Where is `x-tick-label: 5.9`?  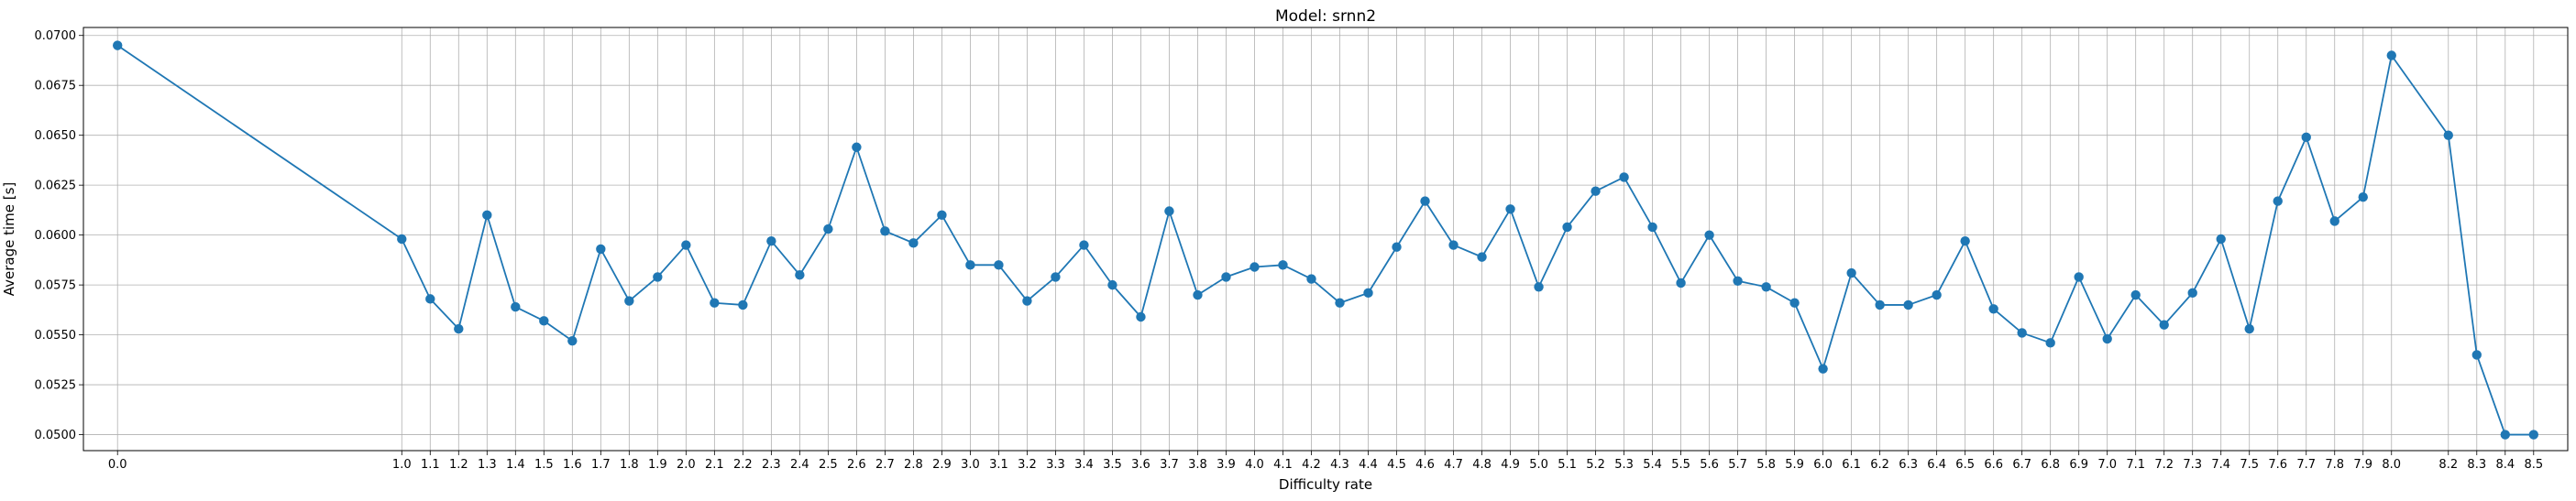
x-tick-label: 5.9 is located at coordinates (1795, 465).